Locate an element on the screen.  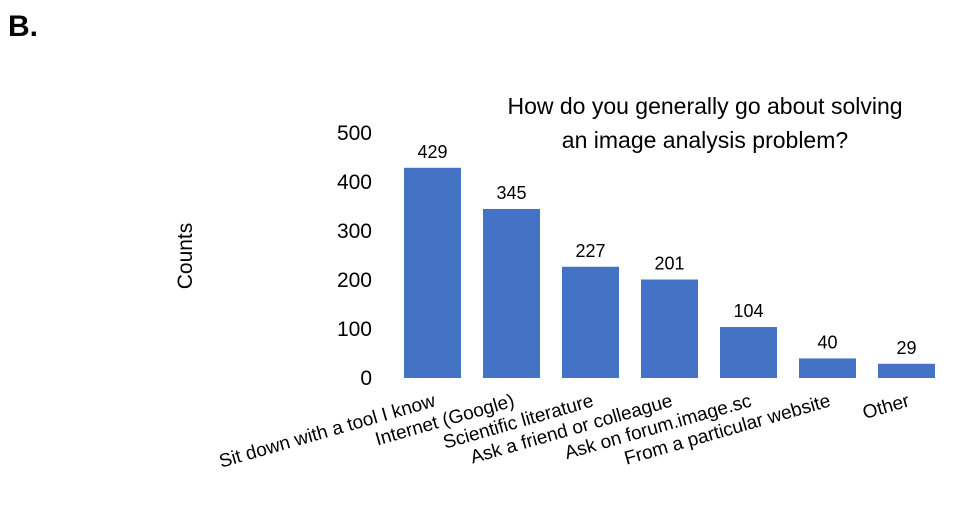
data-label: 345 is located at coordinates (511, 193).